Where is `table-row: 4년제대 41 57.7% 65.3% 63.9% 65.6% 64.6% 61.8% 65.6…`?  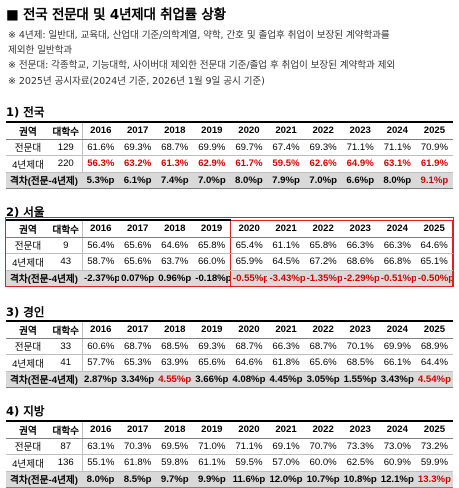
table-row: 4년제대 41 57.7% 65.3% 63.9% 65.6% 64.6% 61.8% 65.6… is located at coordinates (229, 363).